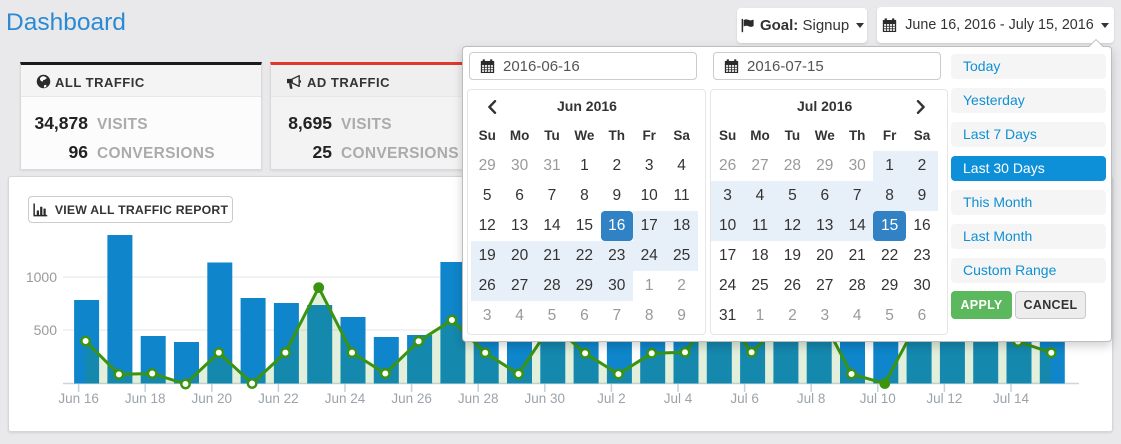 The image size is (1121, 444). I want to click on svg-text: Jul 12, so click(944, 398).